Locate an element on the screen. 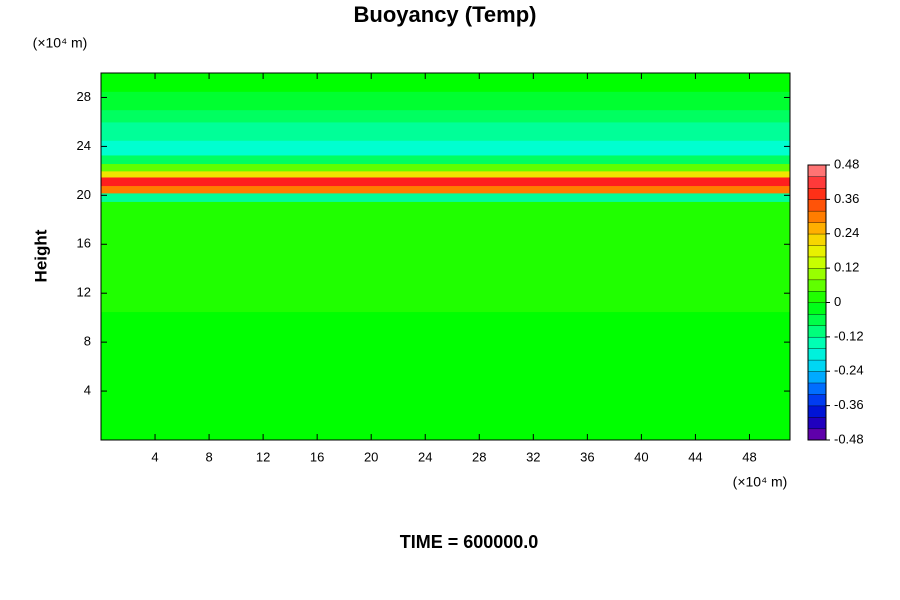 Image resolution: width=900 pixels, height=600 pixels. chart-title: Buoyancy (Temp) is located at coordinates (445, 14).